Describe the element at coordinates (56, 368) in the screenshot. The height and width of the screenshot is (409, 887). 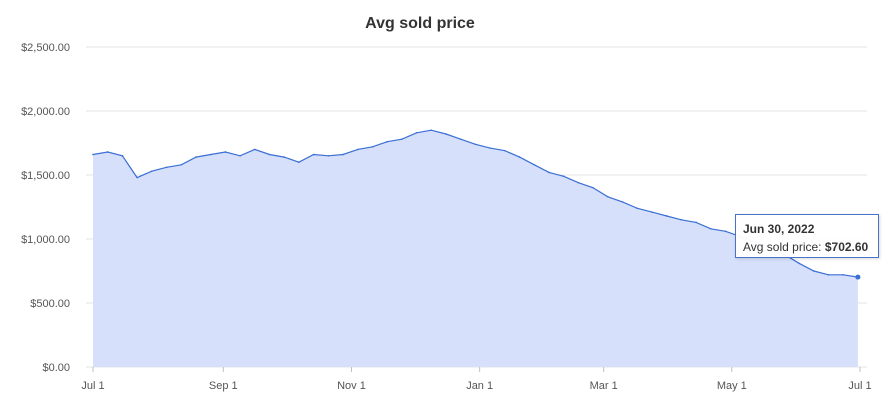
I see `y-tick-label: $0.00` at that location.